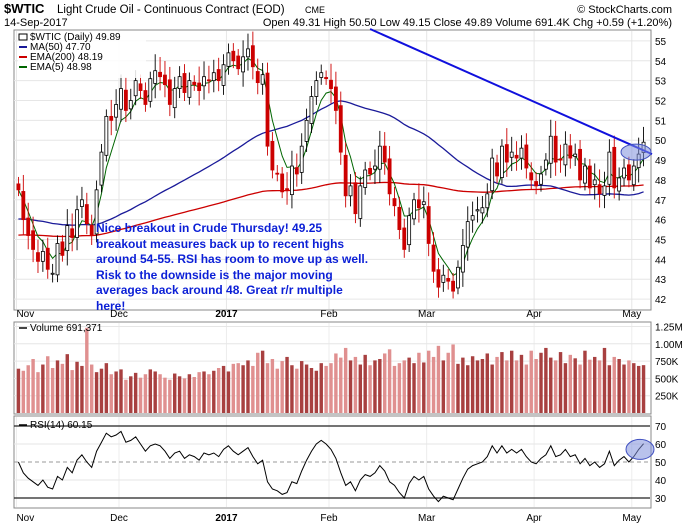 The image size is (700, 530). Describe the element at coordinates (661, 181) in the screenshot. I see `price-tick-label: 48` at that location.